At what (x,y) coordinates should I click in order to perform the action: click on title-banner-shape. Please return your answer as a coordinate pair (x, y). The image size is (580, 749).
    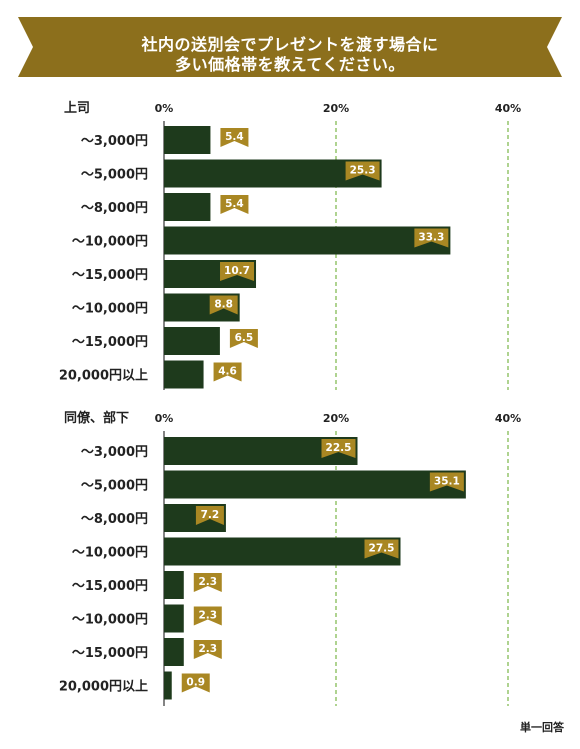
    Looking at the image, I should click on (290, 47).